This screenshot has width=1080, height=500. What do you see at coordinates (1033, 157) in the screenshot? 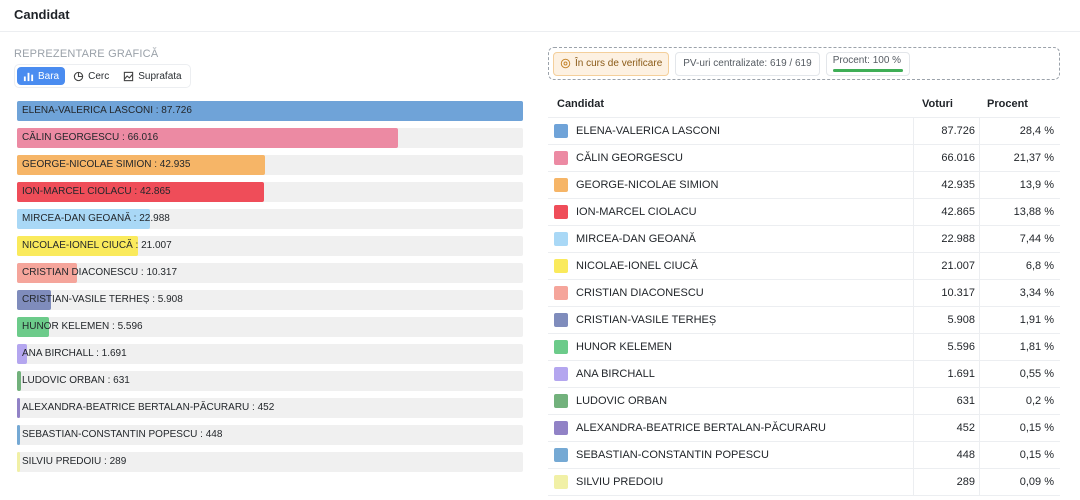
I see `percent-cell: 21,37 %` at bounding box center [1033, 157].